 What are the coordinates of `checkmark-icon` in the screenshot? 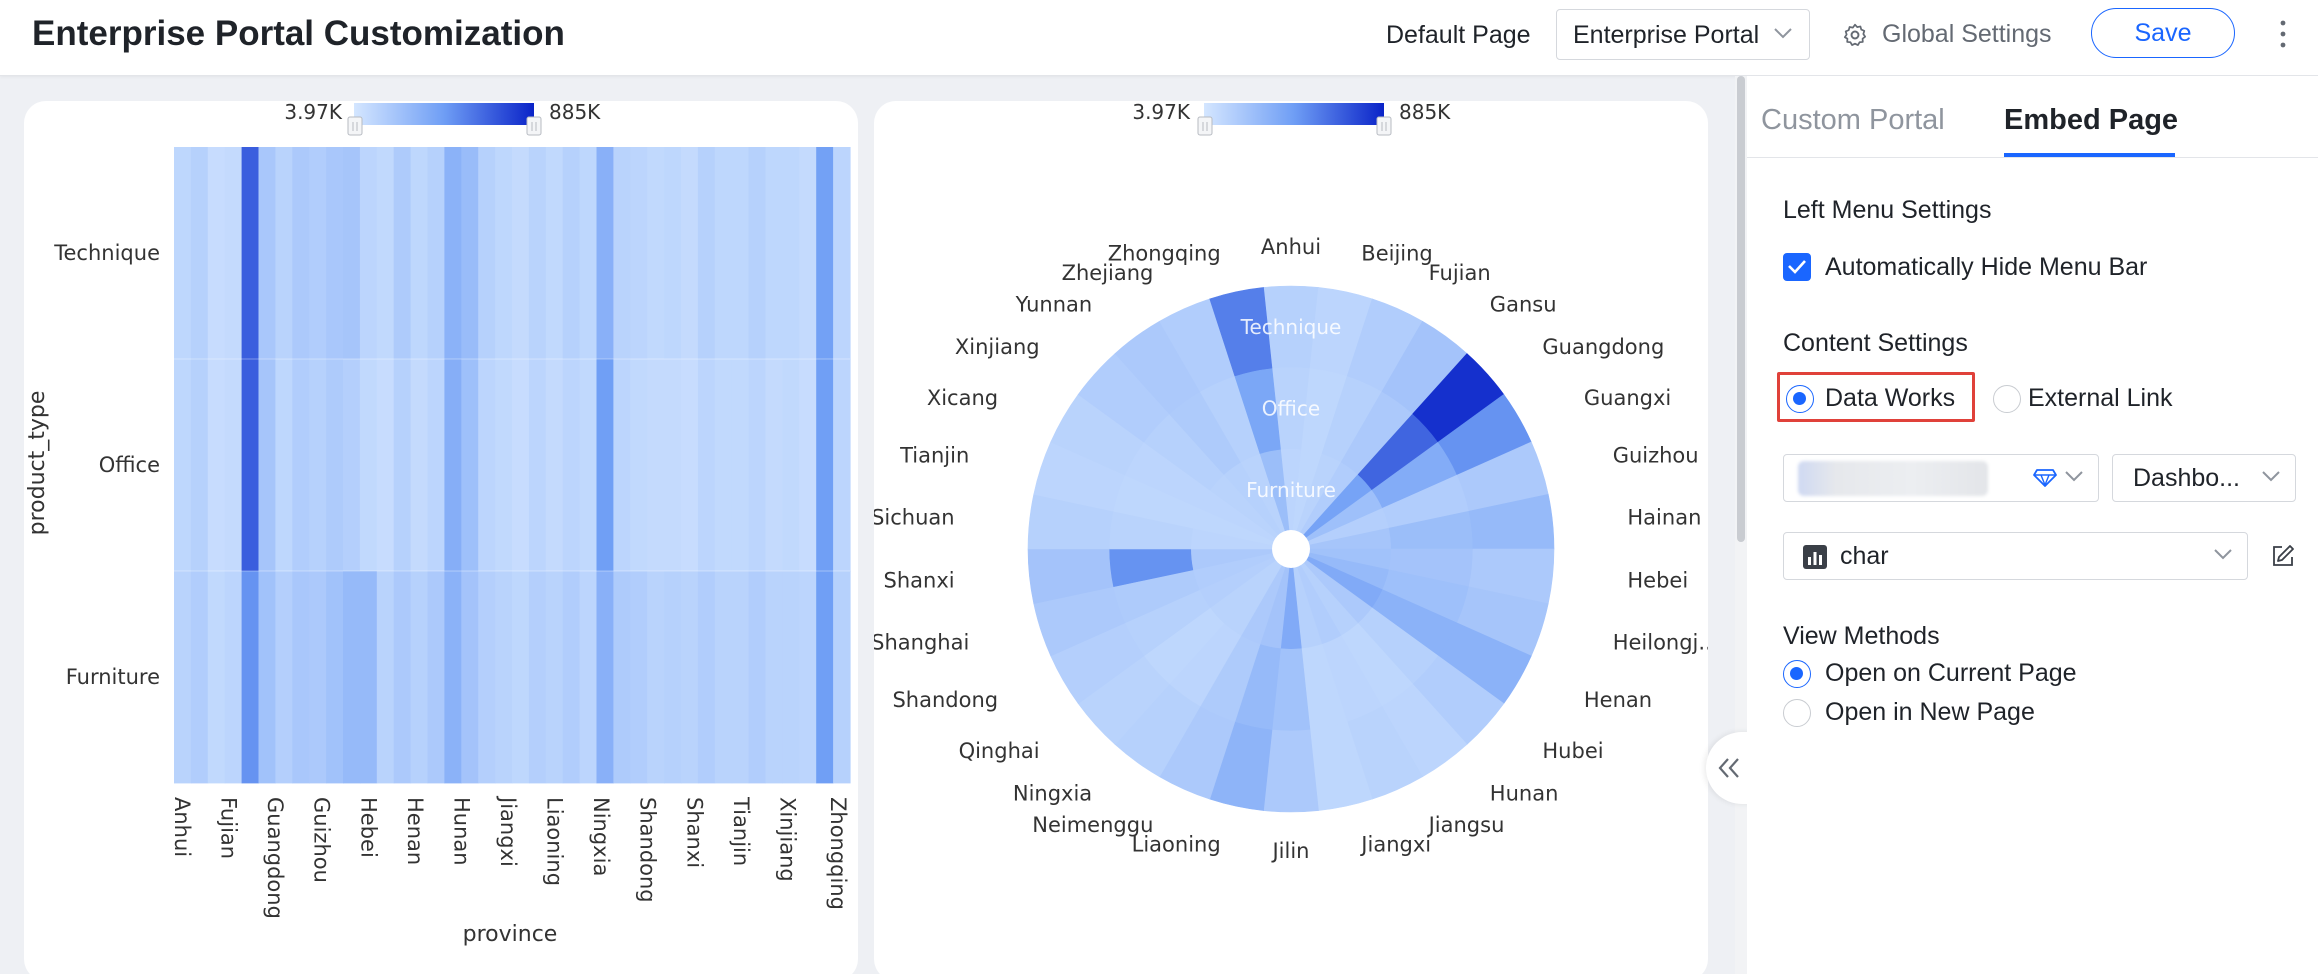 It's located at (1797, 267).